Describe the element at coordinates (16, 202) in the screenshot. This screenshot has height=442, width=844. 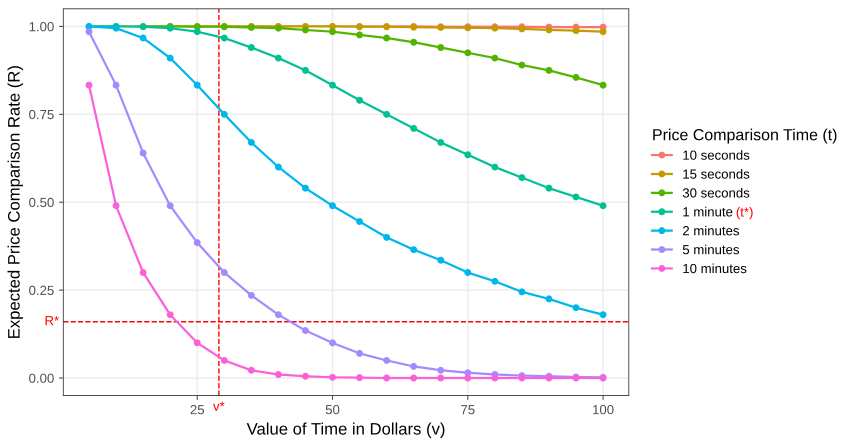
I see `y-axis-title: Expected Price Comparison Rate (R)` at that location.